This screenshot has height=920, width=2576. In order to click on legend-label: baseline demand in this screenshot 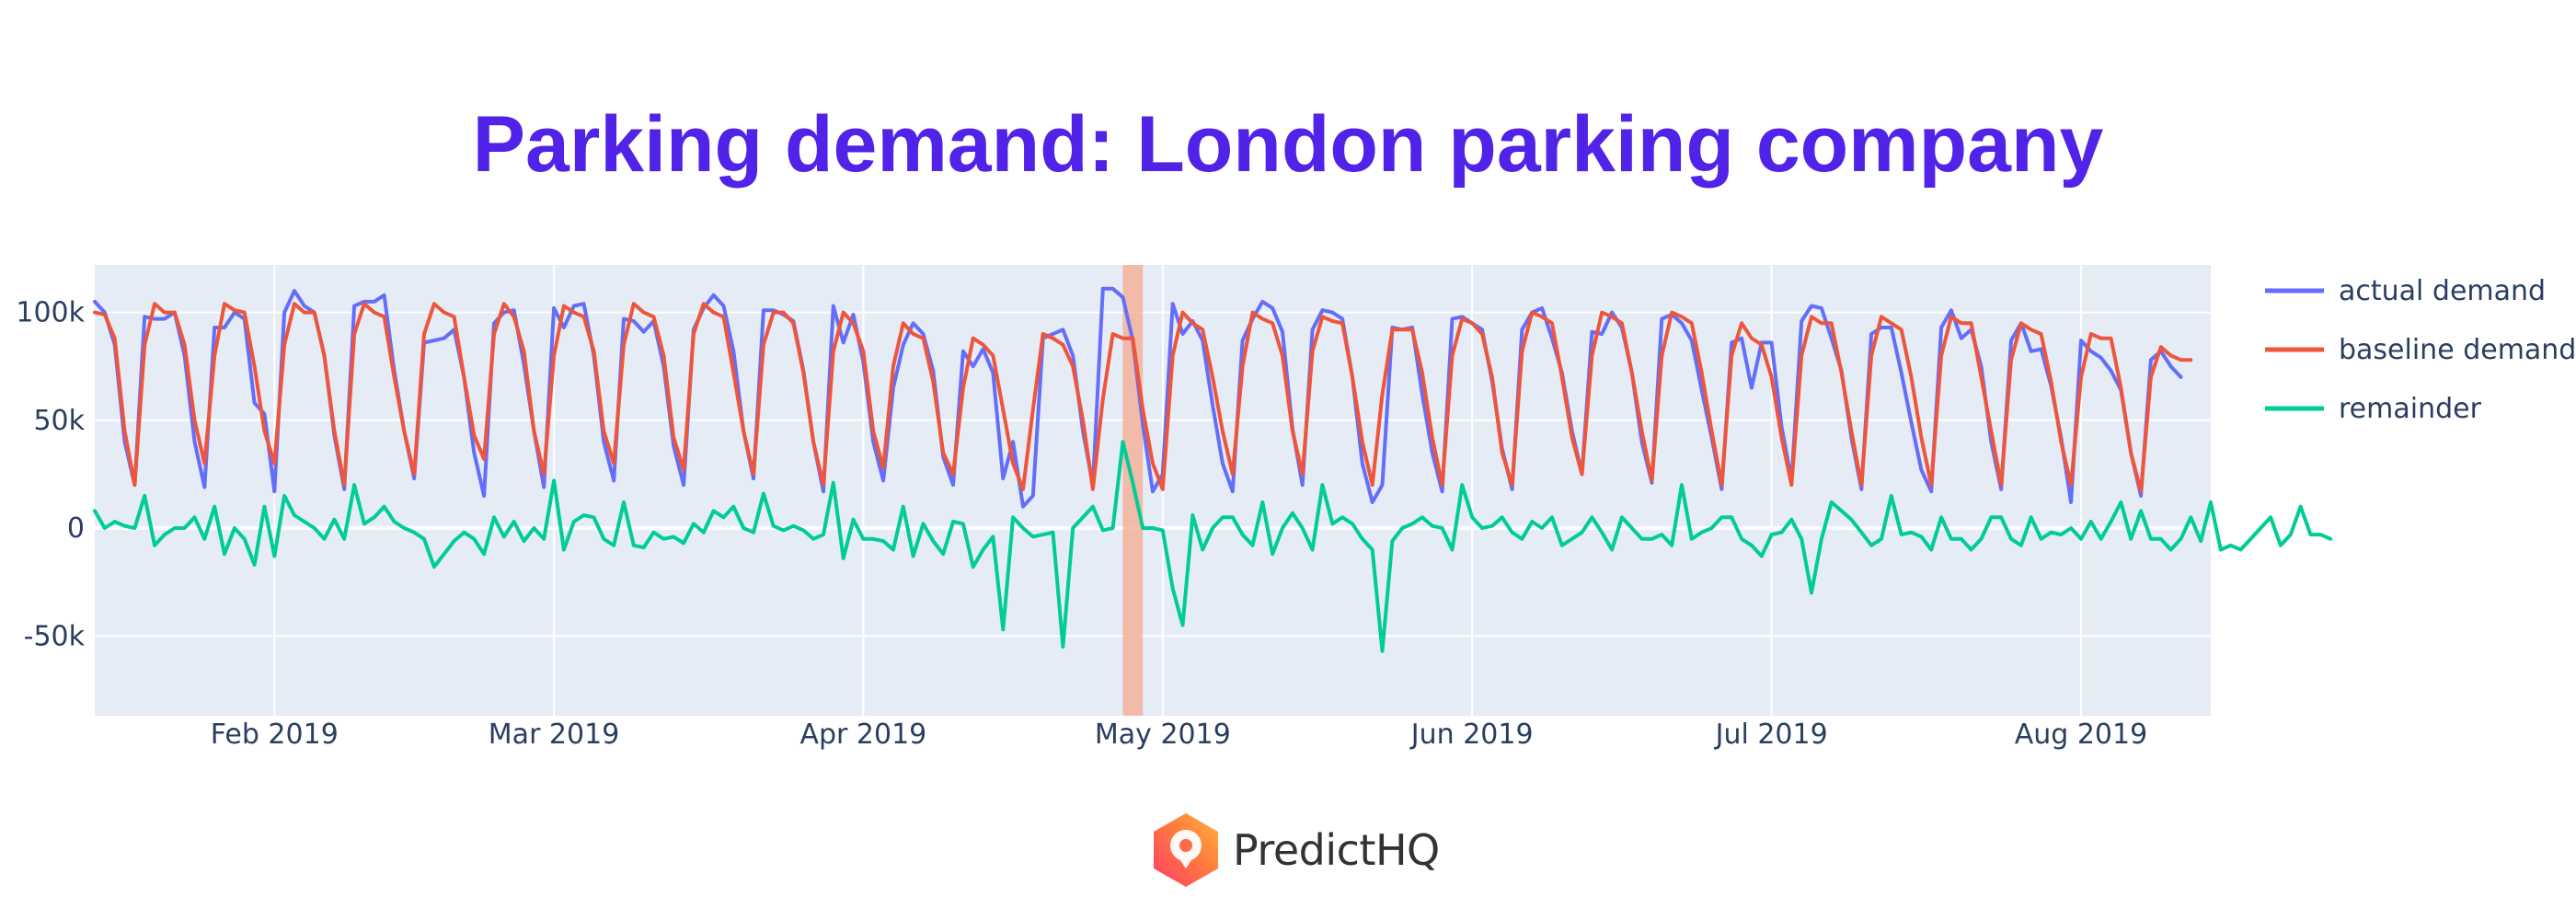, I will do `click(2457, 350)`.